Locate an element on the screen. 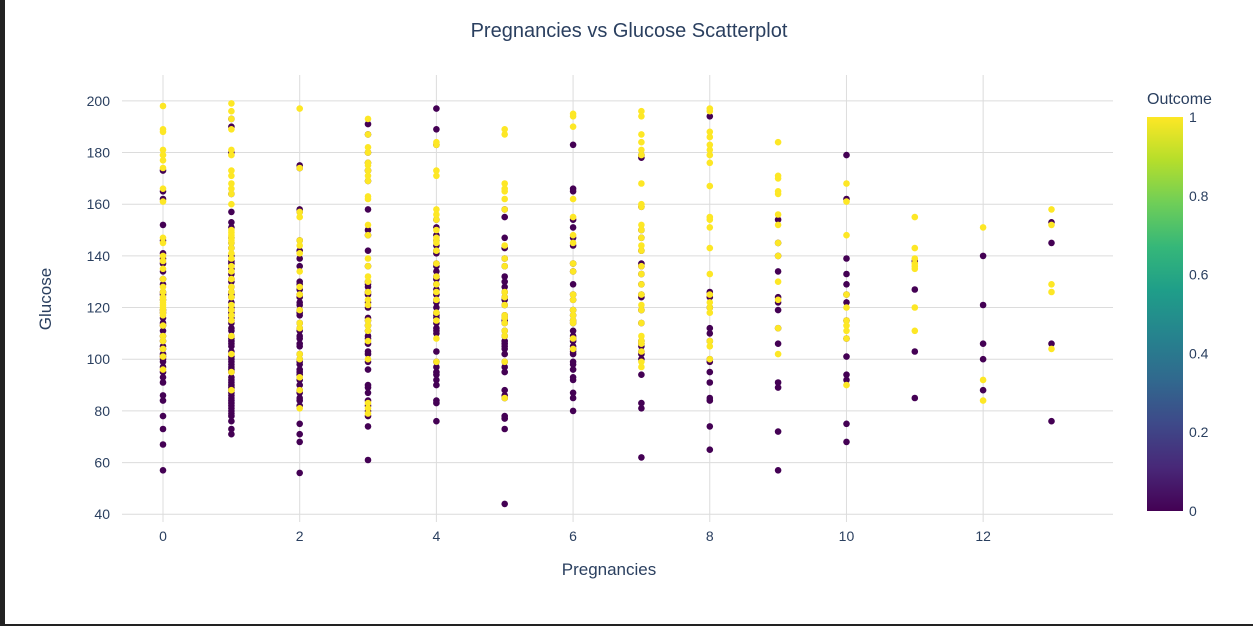 This screenshot has height=626, width=1253. x-tick-label: 0 is located at coordinates (163, 536).